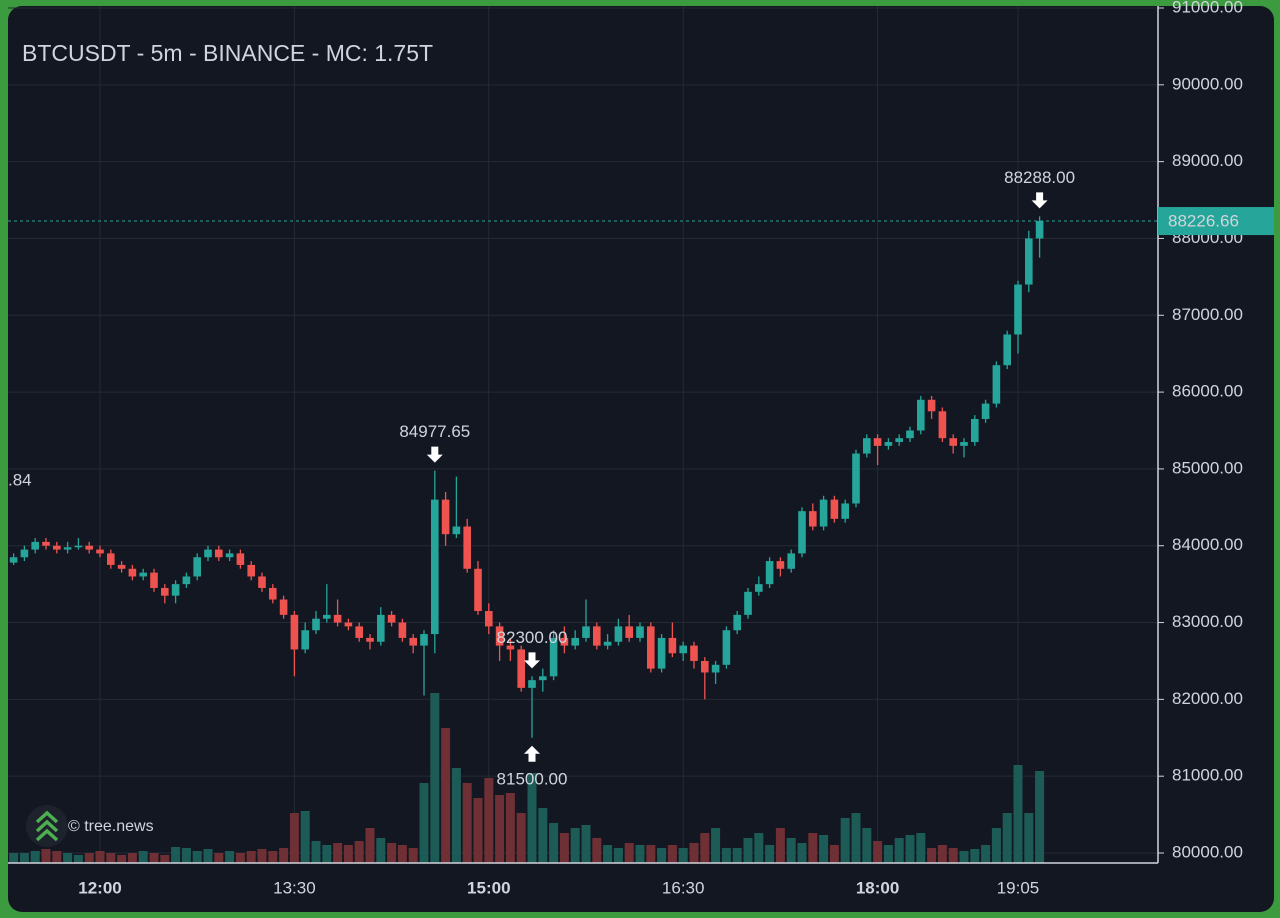  I want to click on annotation-label: 84977.65, so click(434, 431).